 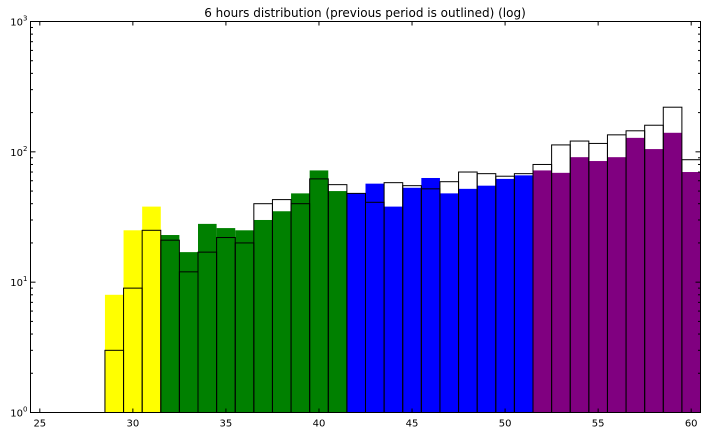 What do you see at coordinates (365, 424) in the screenshot?
I see `x-tick-labels: 25 30 35 40 45 50 55 60` at bounding box center [365, 424].